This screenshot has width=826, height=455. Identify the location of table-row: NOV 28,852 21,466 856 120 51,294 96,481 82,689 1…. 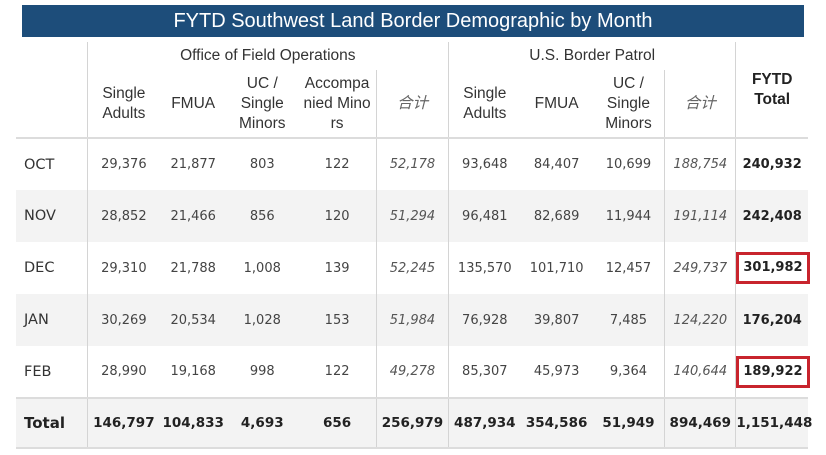
(412, 216).